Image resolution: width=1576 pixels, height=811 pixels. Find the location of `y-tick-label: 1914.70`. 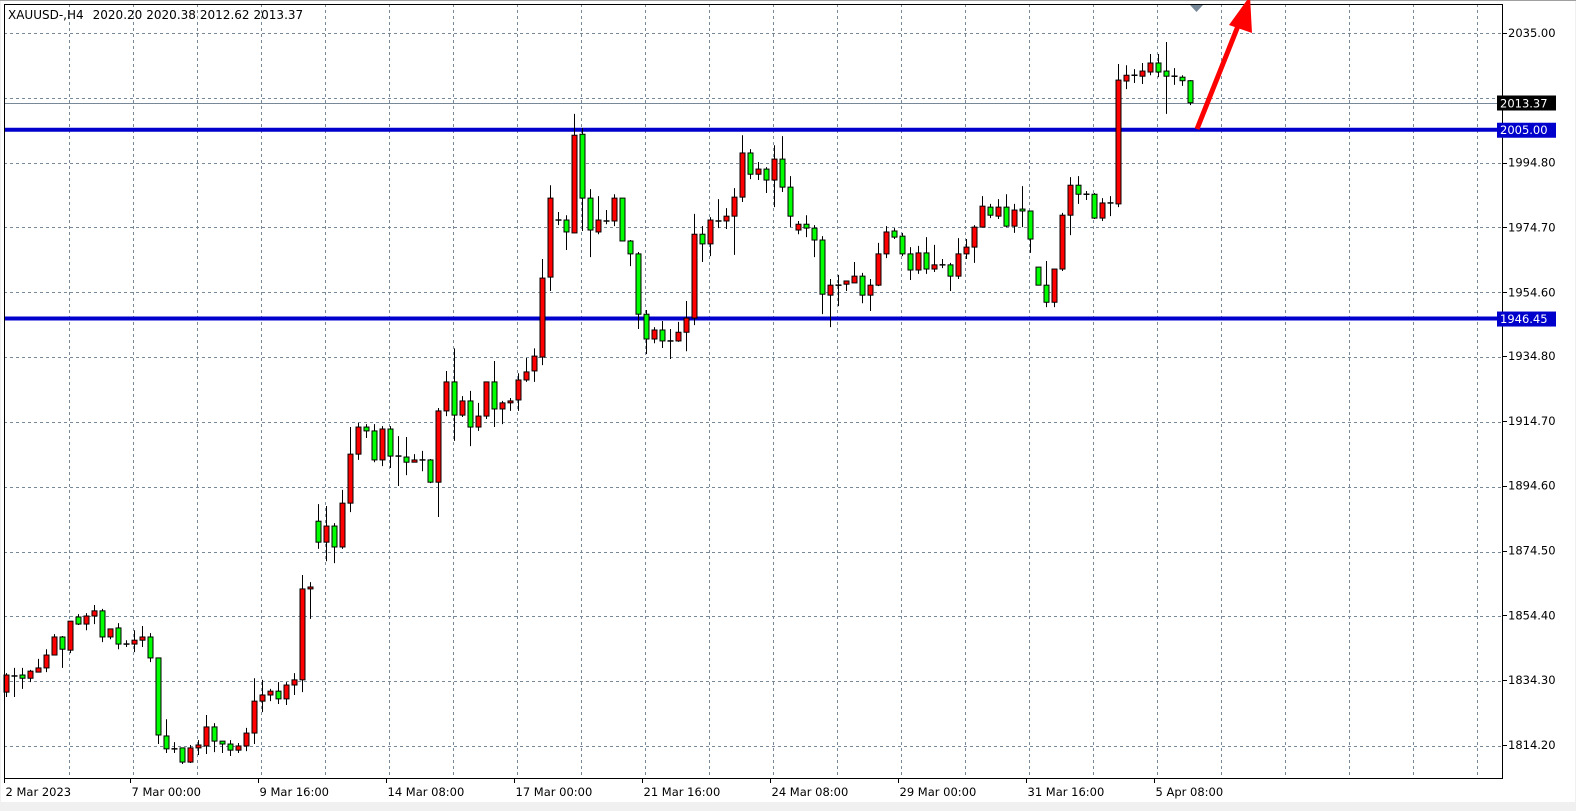

y-tick-label: 1914.70 is located at coordinates (1532, 421).